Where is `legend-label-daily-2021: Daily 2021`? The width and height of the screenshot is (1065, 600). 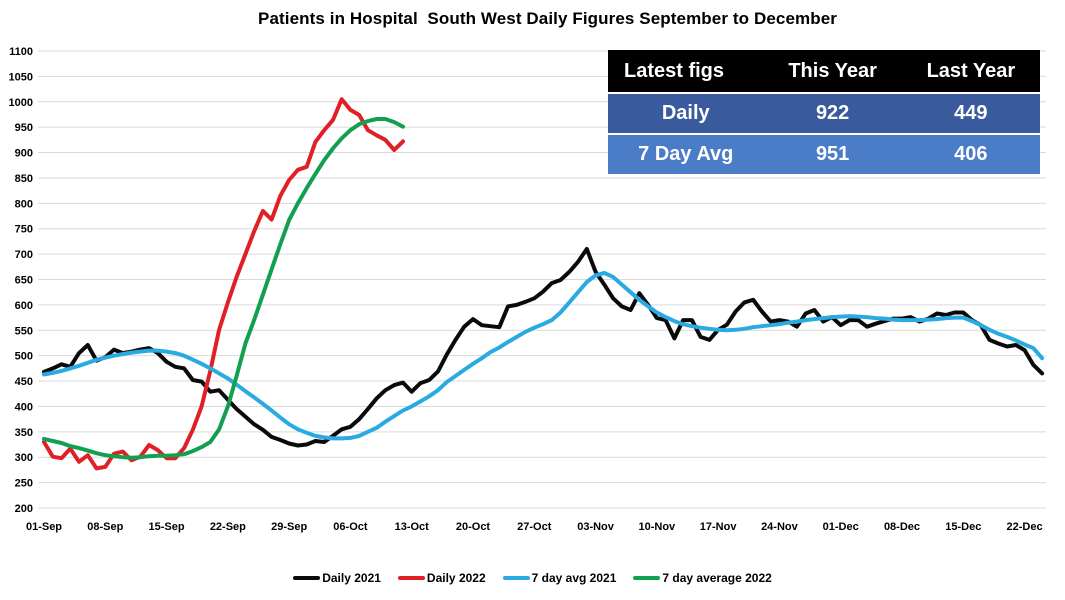
legend-label-daily-2021: Daily 2021 is located at coordinates (351, 578).